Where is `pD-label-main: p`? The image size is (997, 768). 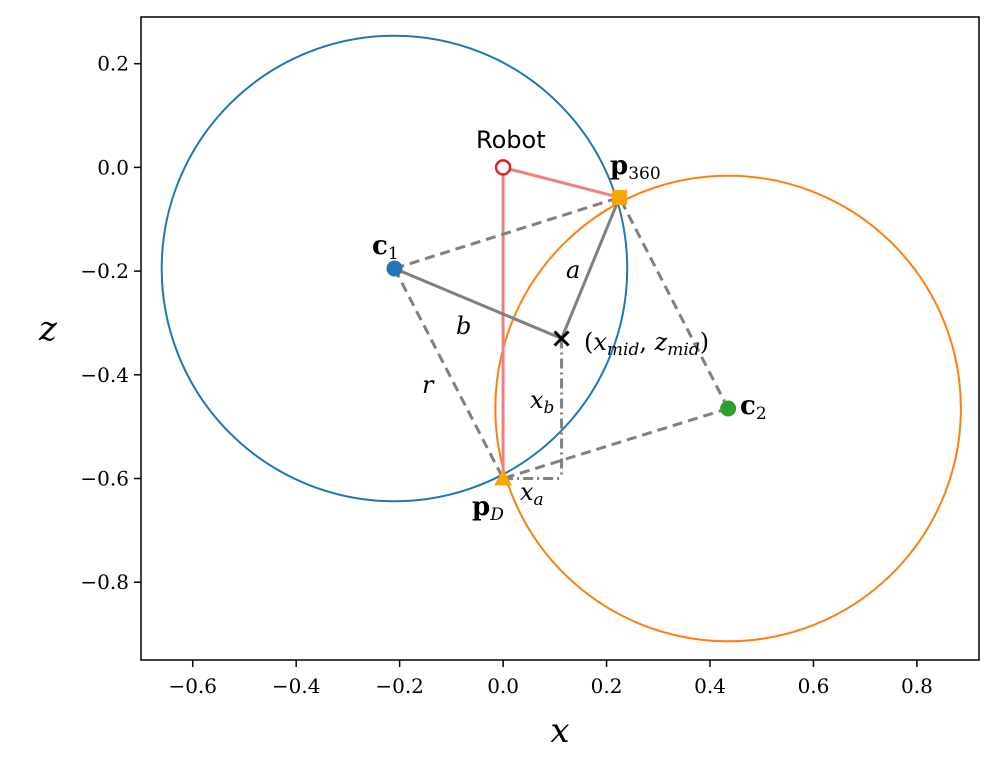 pD-label-main: p is located at coordinates (481, 507).